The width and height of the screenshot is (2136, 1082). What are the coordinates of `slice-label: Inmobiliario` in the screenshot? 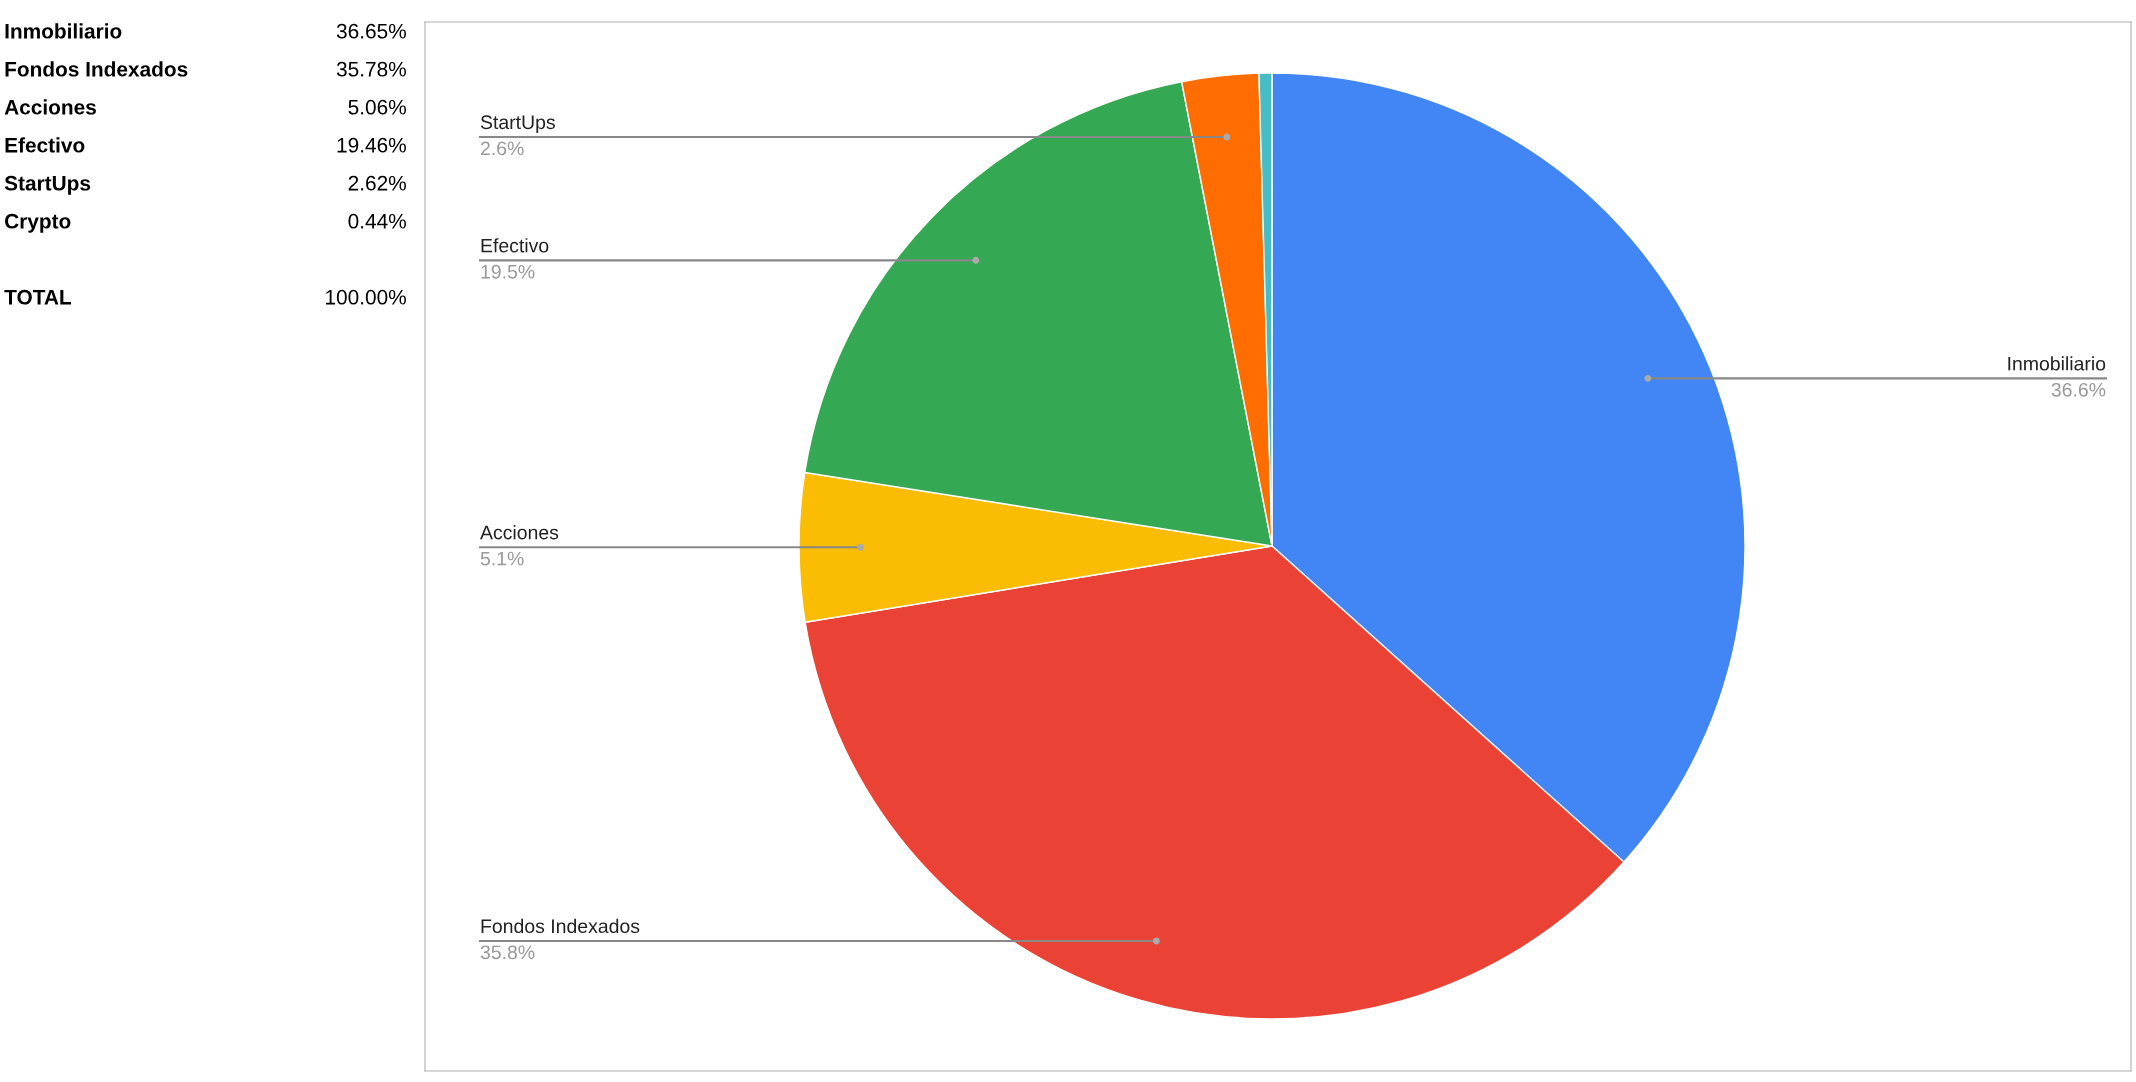 It's located at (2057, 363).